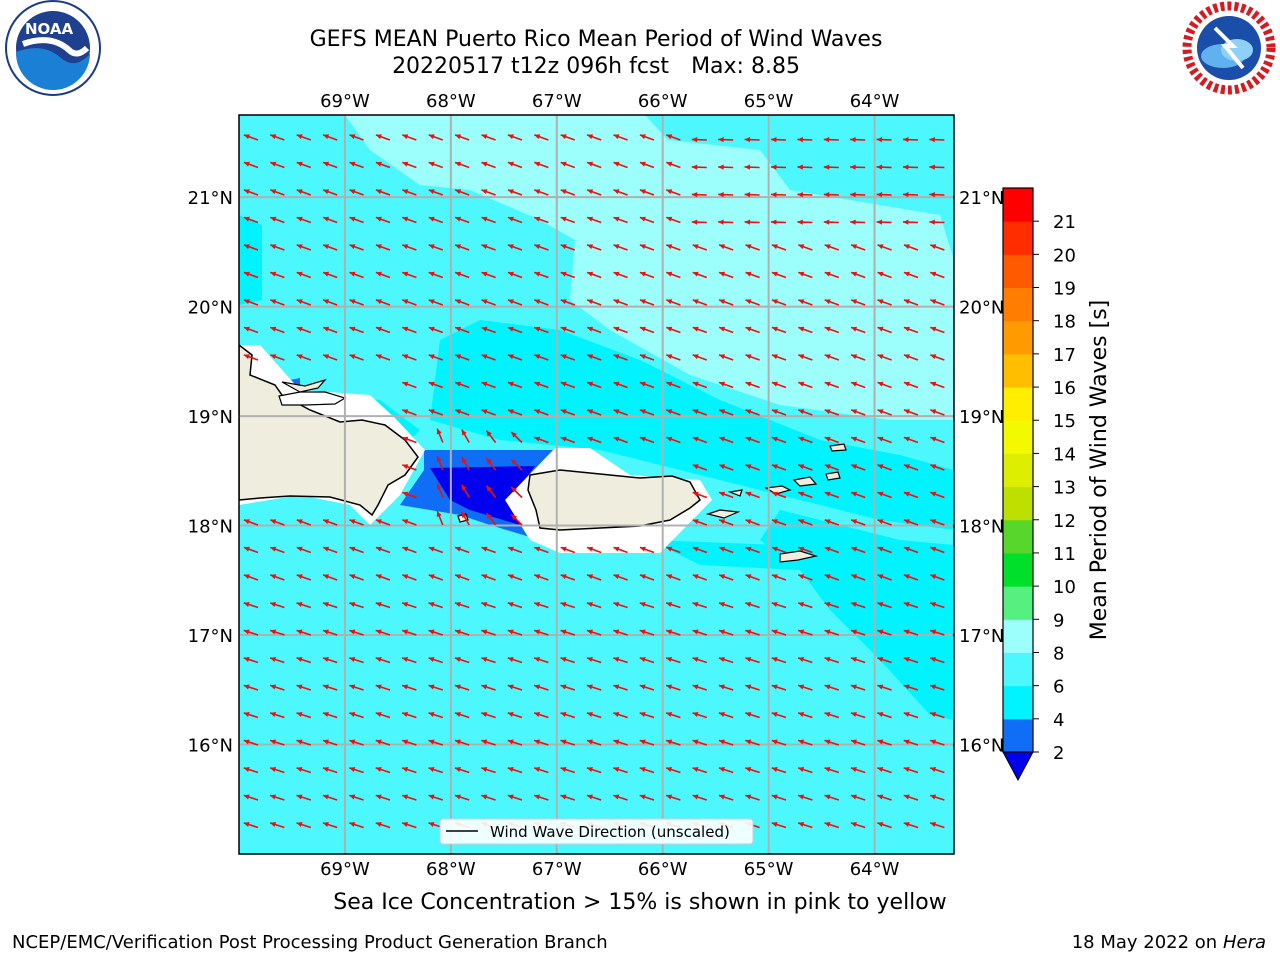 The image size is (1280, 960). What do you see at coordinates (596, 67) in the screenshot?
I see `chart-subtitle: 20220517 t12z 096h fcst Max: 8.85` at bounding box center [596, 67].